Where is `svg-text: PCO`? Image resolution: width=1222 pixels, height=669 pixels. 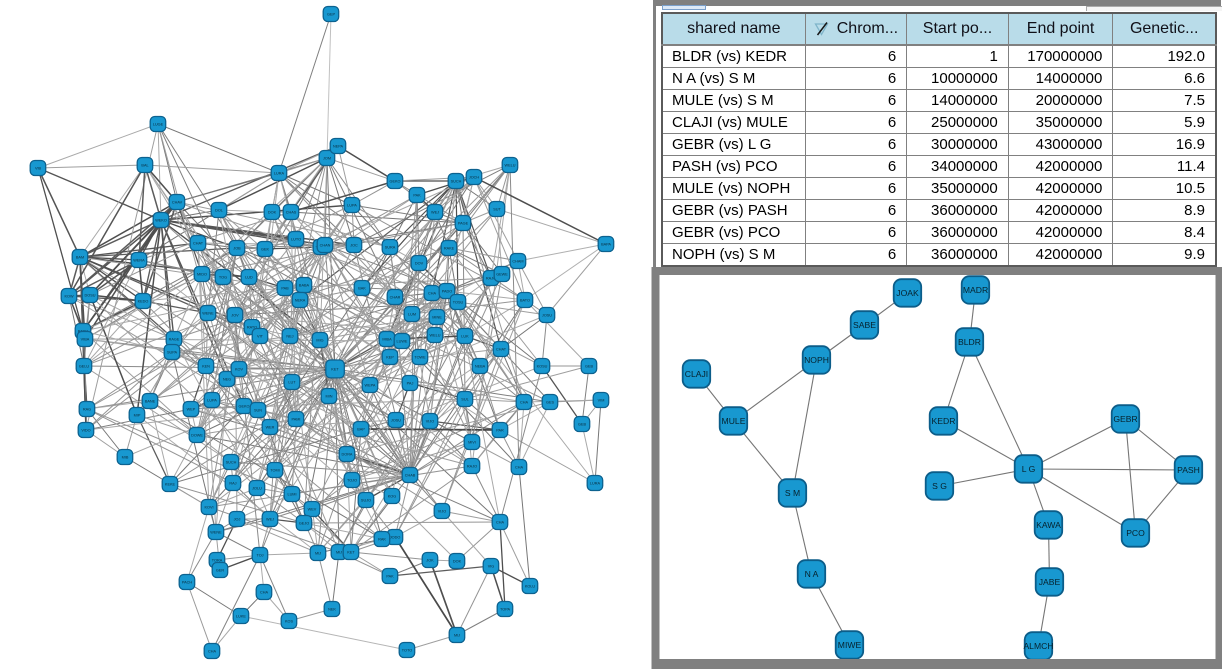
svg-text: PCO is located at coordinates (1135, 533).